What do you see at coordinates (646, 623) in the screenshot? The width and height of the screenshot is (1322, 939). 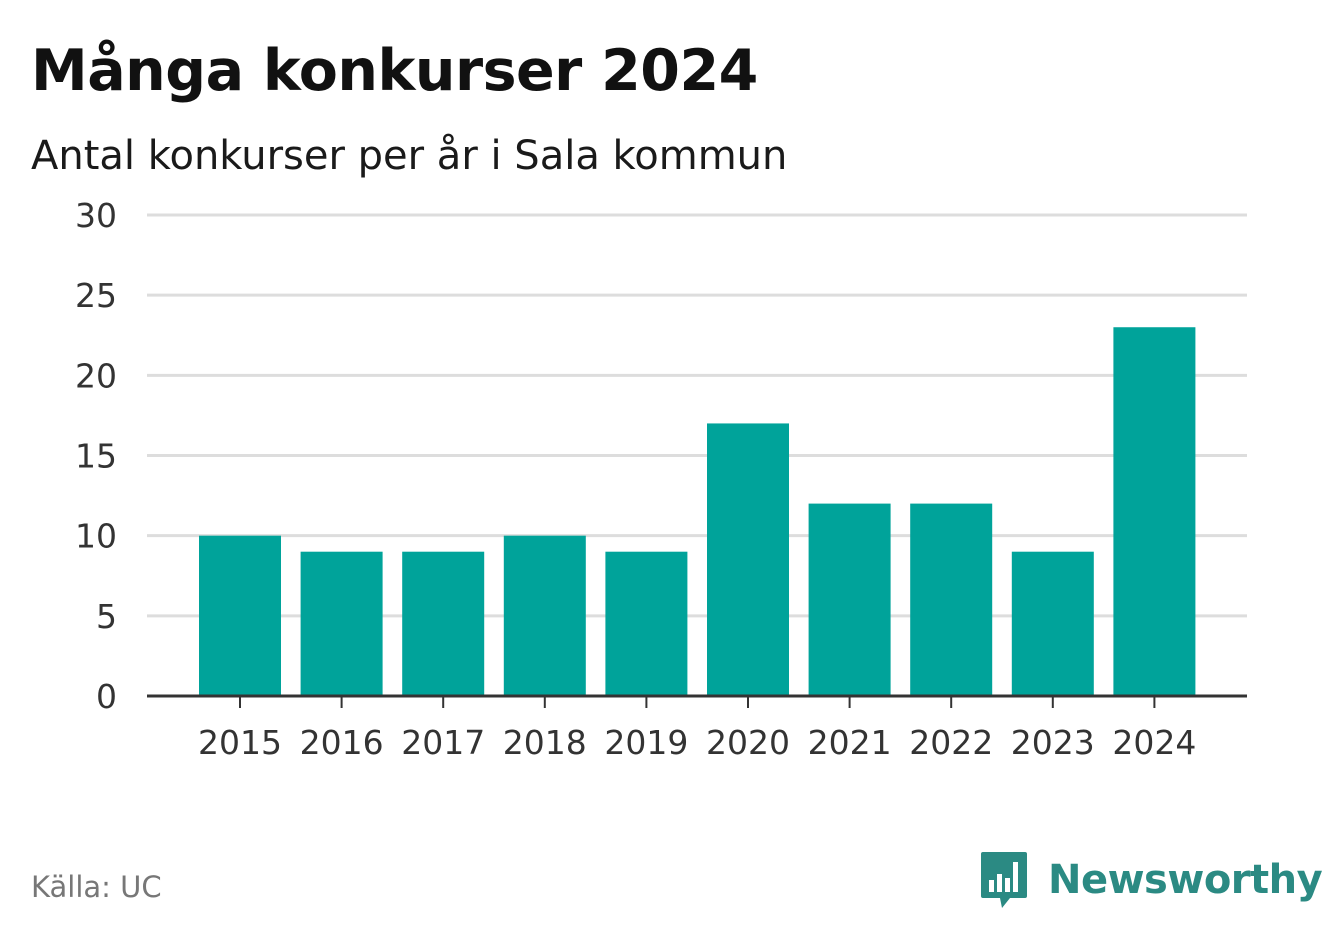 I see `bar-2019` at bounding box center [646, 623].